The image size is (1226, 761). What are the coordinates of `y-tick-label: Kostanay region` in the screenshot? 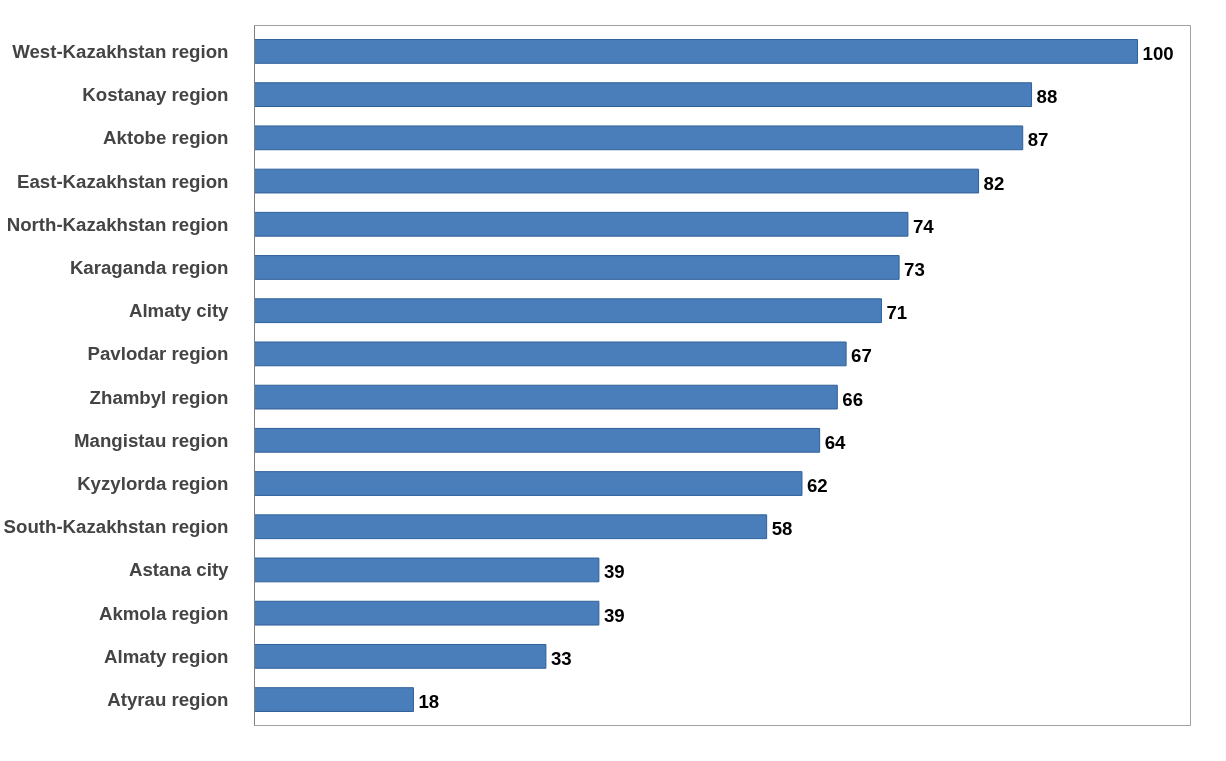 It's located at (155, 95).